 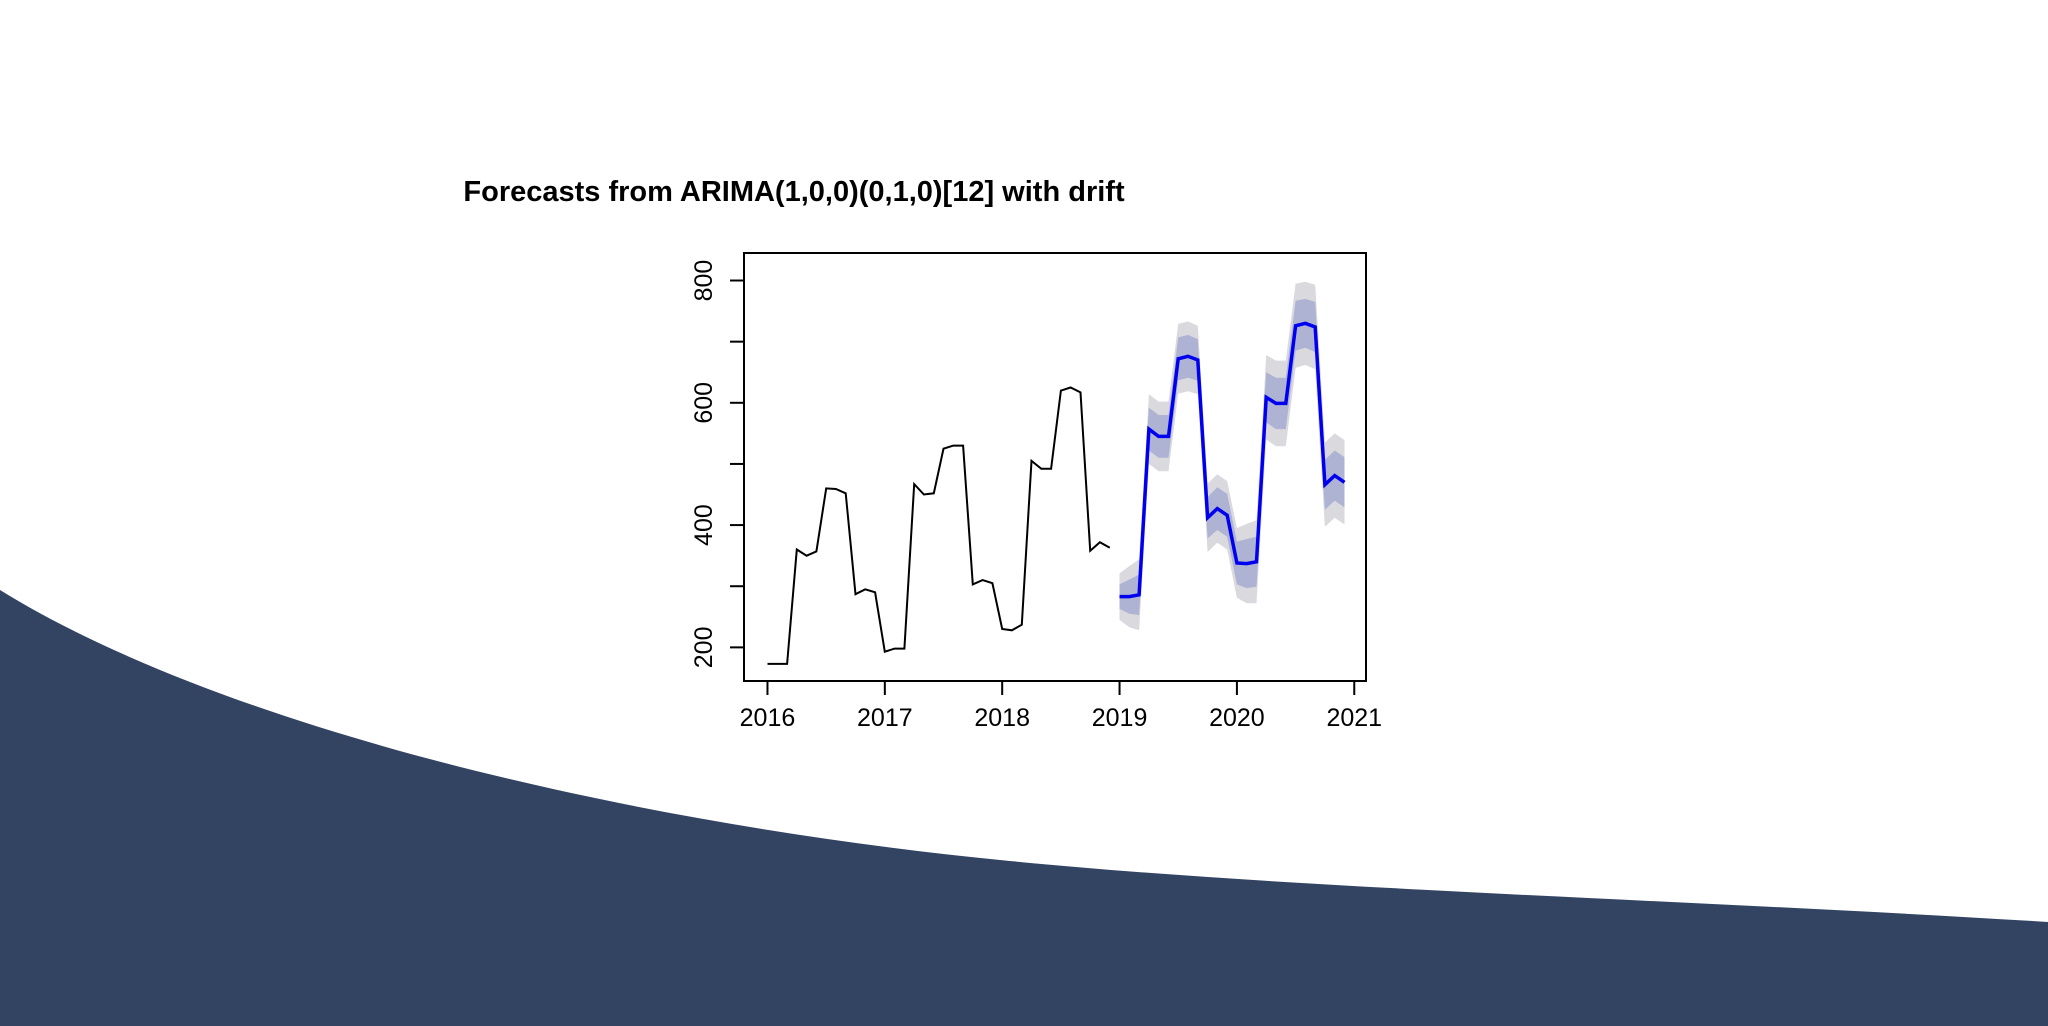 I want to click on x-tick-label-2016: 2016, so click(x=768, y=718).